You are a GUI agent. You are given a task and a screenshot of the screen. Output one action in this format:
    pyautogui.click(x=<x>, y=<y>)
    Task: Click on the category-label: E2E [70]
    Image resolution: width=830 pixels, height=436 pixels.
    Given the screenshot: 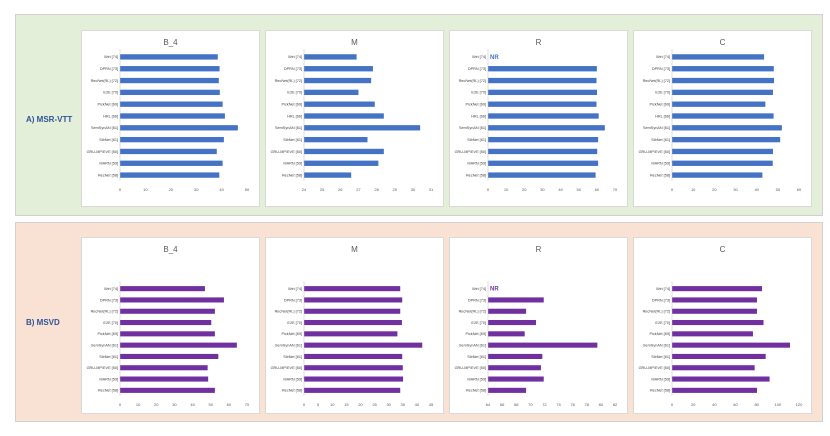 What is the action you would take?
    pyautogui.click(x=110, y=93)
    